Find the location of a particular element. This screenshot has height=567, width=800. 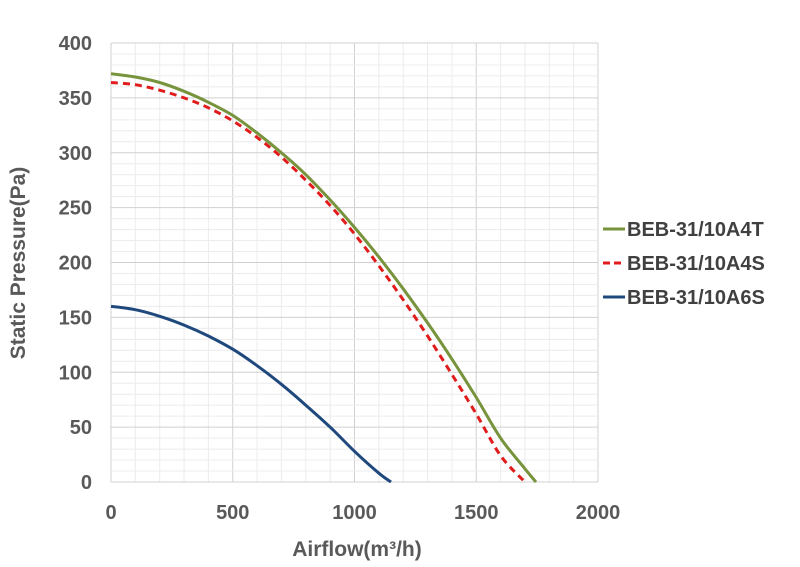

x-tick-label: 2000 is located at coordinates (598, 513).